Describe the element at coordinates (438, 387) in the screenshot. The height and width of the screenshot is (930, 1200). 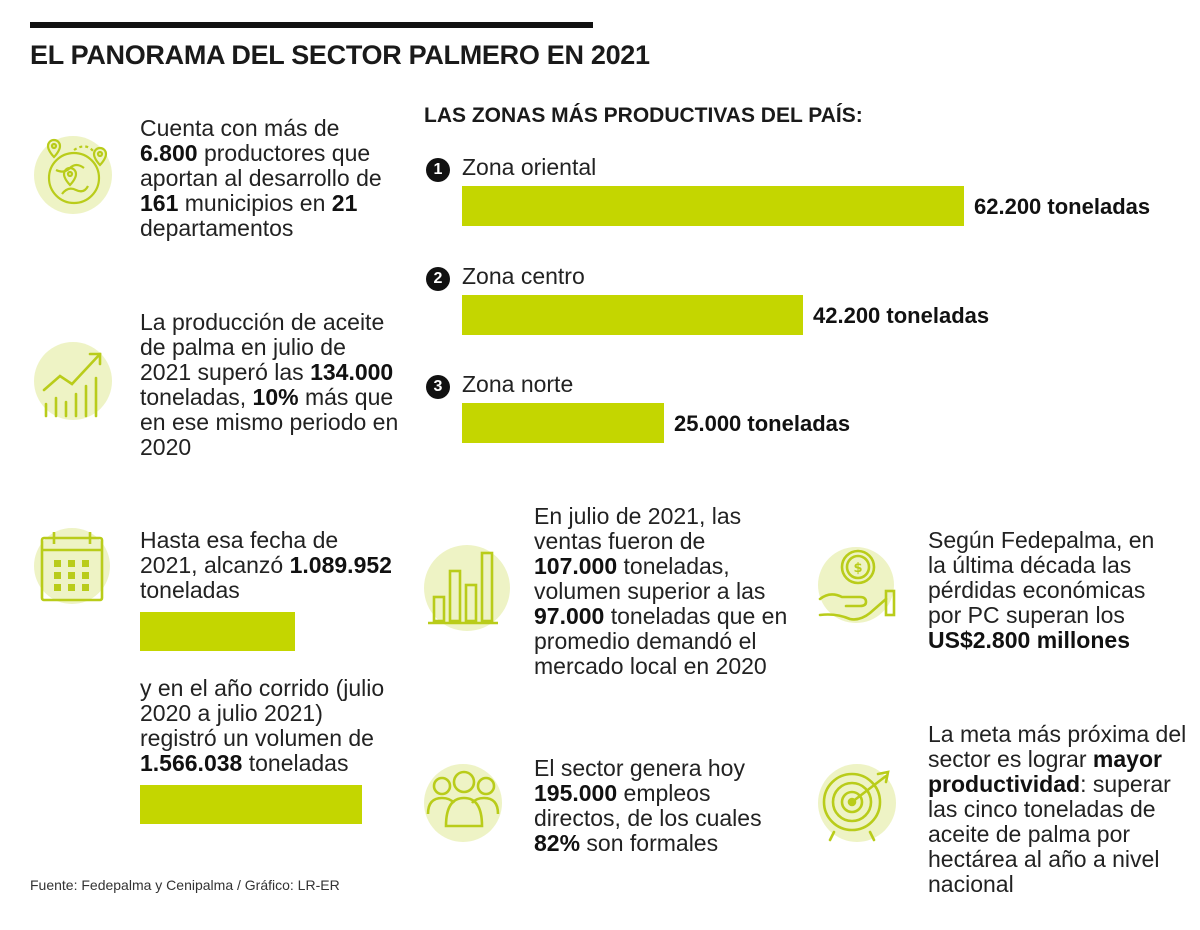
I see `zone-rank-badge: 3` at that location.